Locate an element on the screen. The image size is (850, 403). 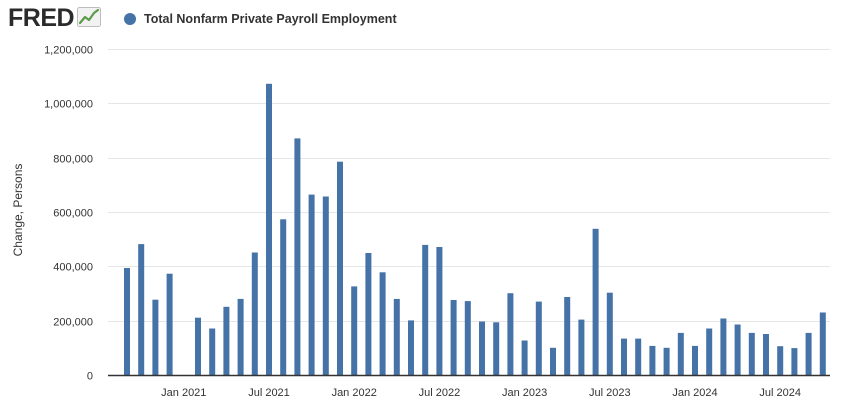
x-tick-label: Jul 2024 is located at coordinates (780, 393).